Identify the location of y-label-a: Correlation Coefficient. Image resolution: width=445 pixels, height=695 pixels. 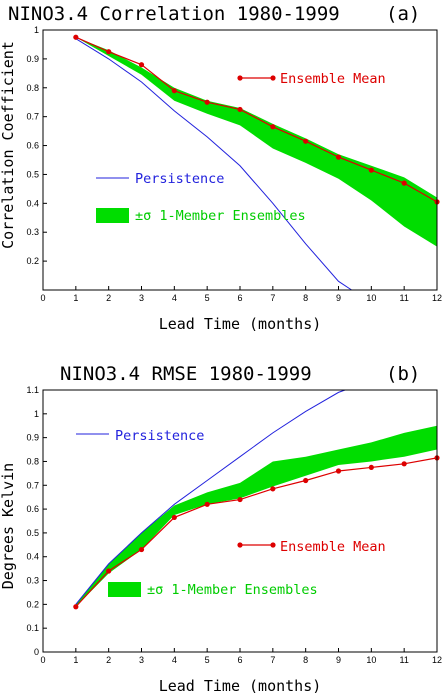
(8, 145).